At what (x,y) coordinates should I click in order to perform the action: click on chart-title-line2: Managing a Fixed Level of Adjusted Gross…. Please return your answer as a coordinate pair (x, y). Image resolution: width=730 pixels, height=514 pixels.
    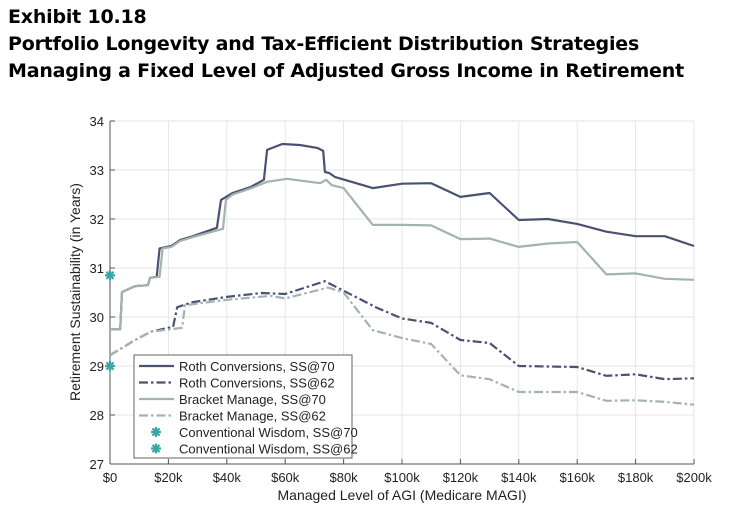
    Looking at the image, I should click on (346, 71).